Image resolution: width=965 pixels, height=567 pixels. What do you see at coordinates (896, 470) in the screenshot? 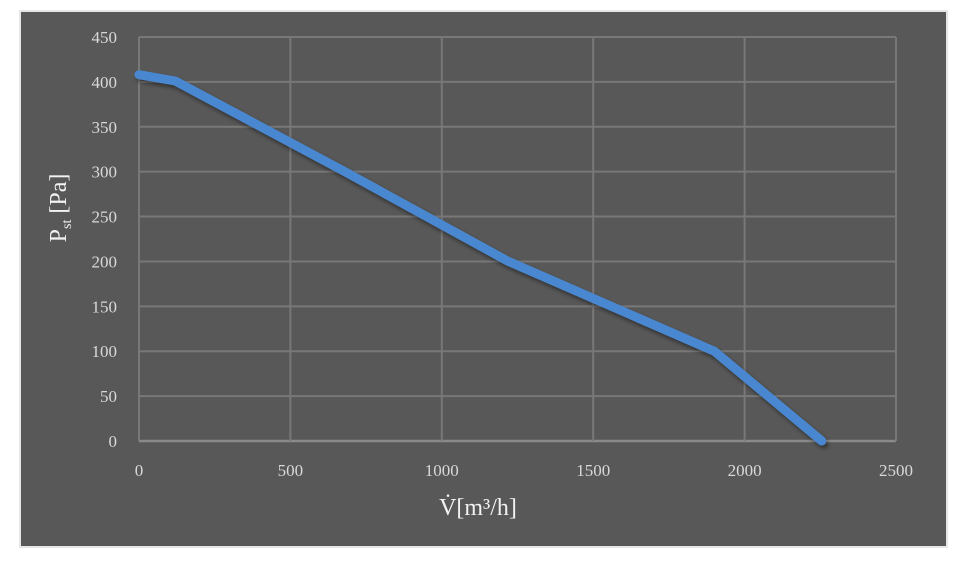
I see `x-tick-label: 2500` at bounding box center [896, 470].